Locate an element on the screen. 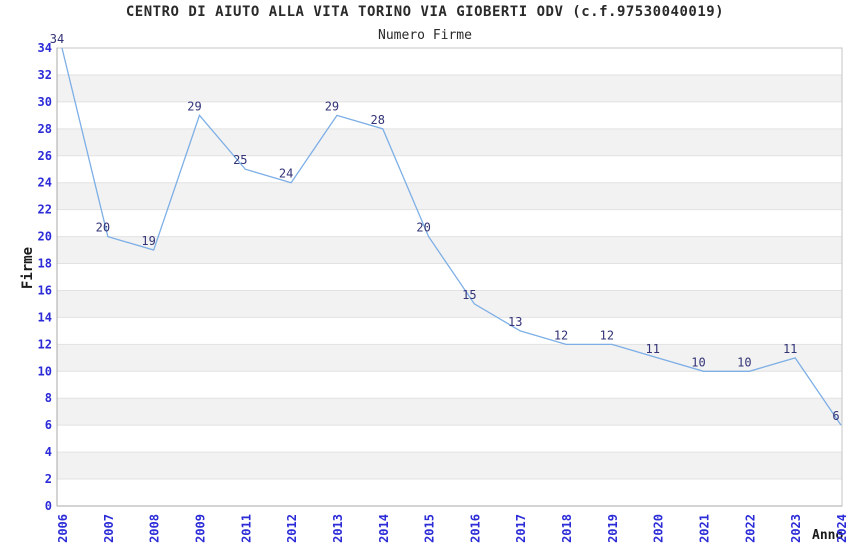 The height and width of the screenshot is (550, 850). x-tick-label: 2017 is located at coordinates (521, 528).